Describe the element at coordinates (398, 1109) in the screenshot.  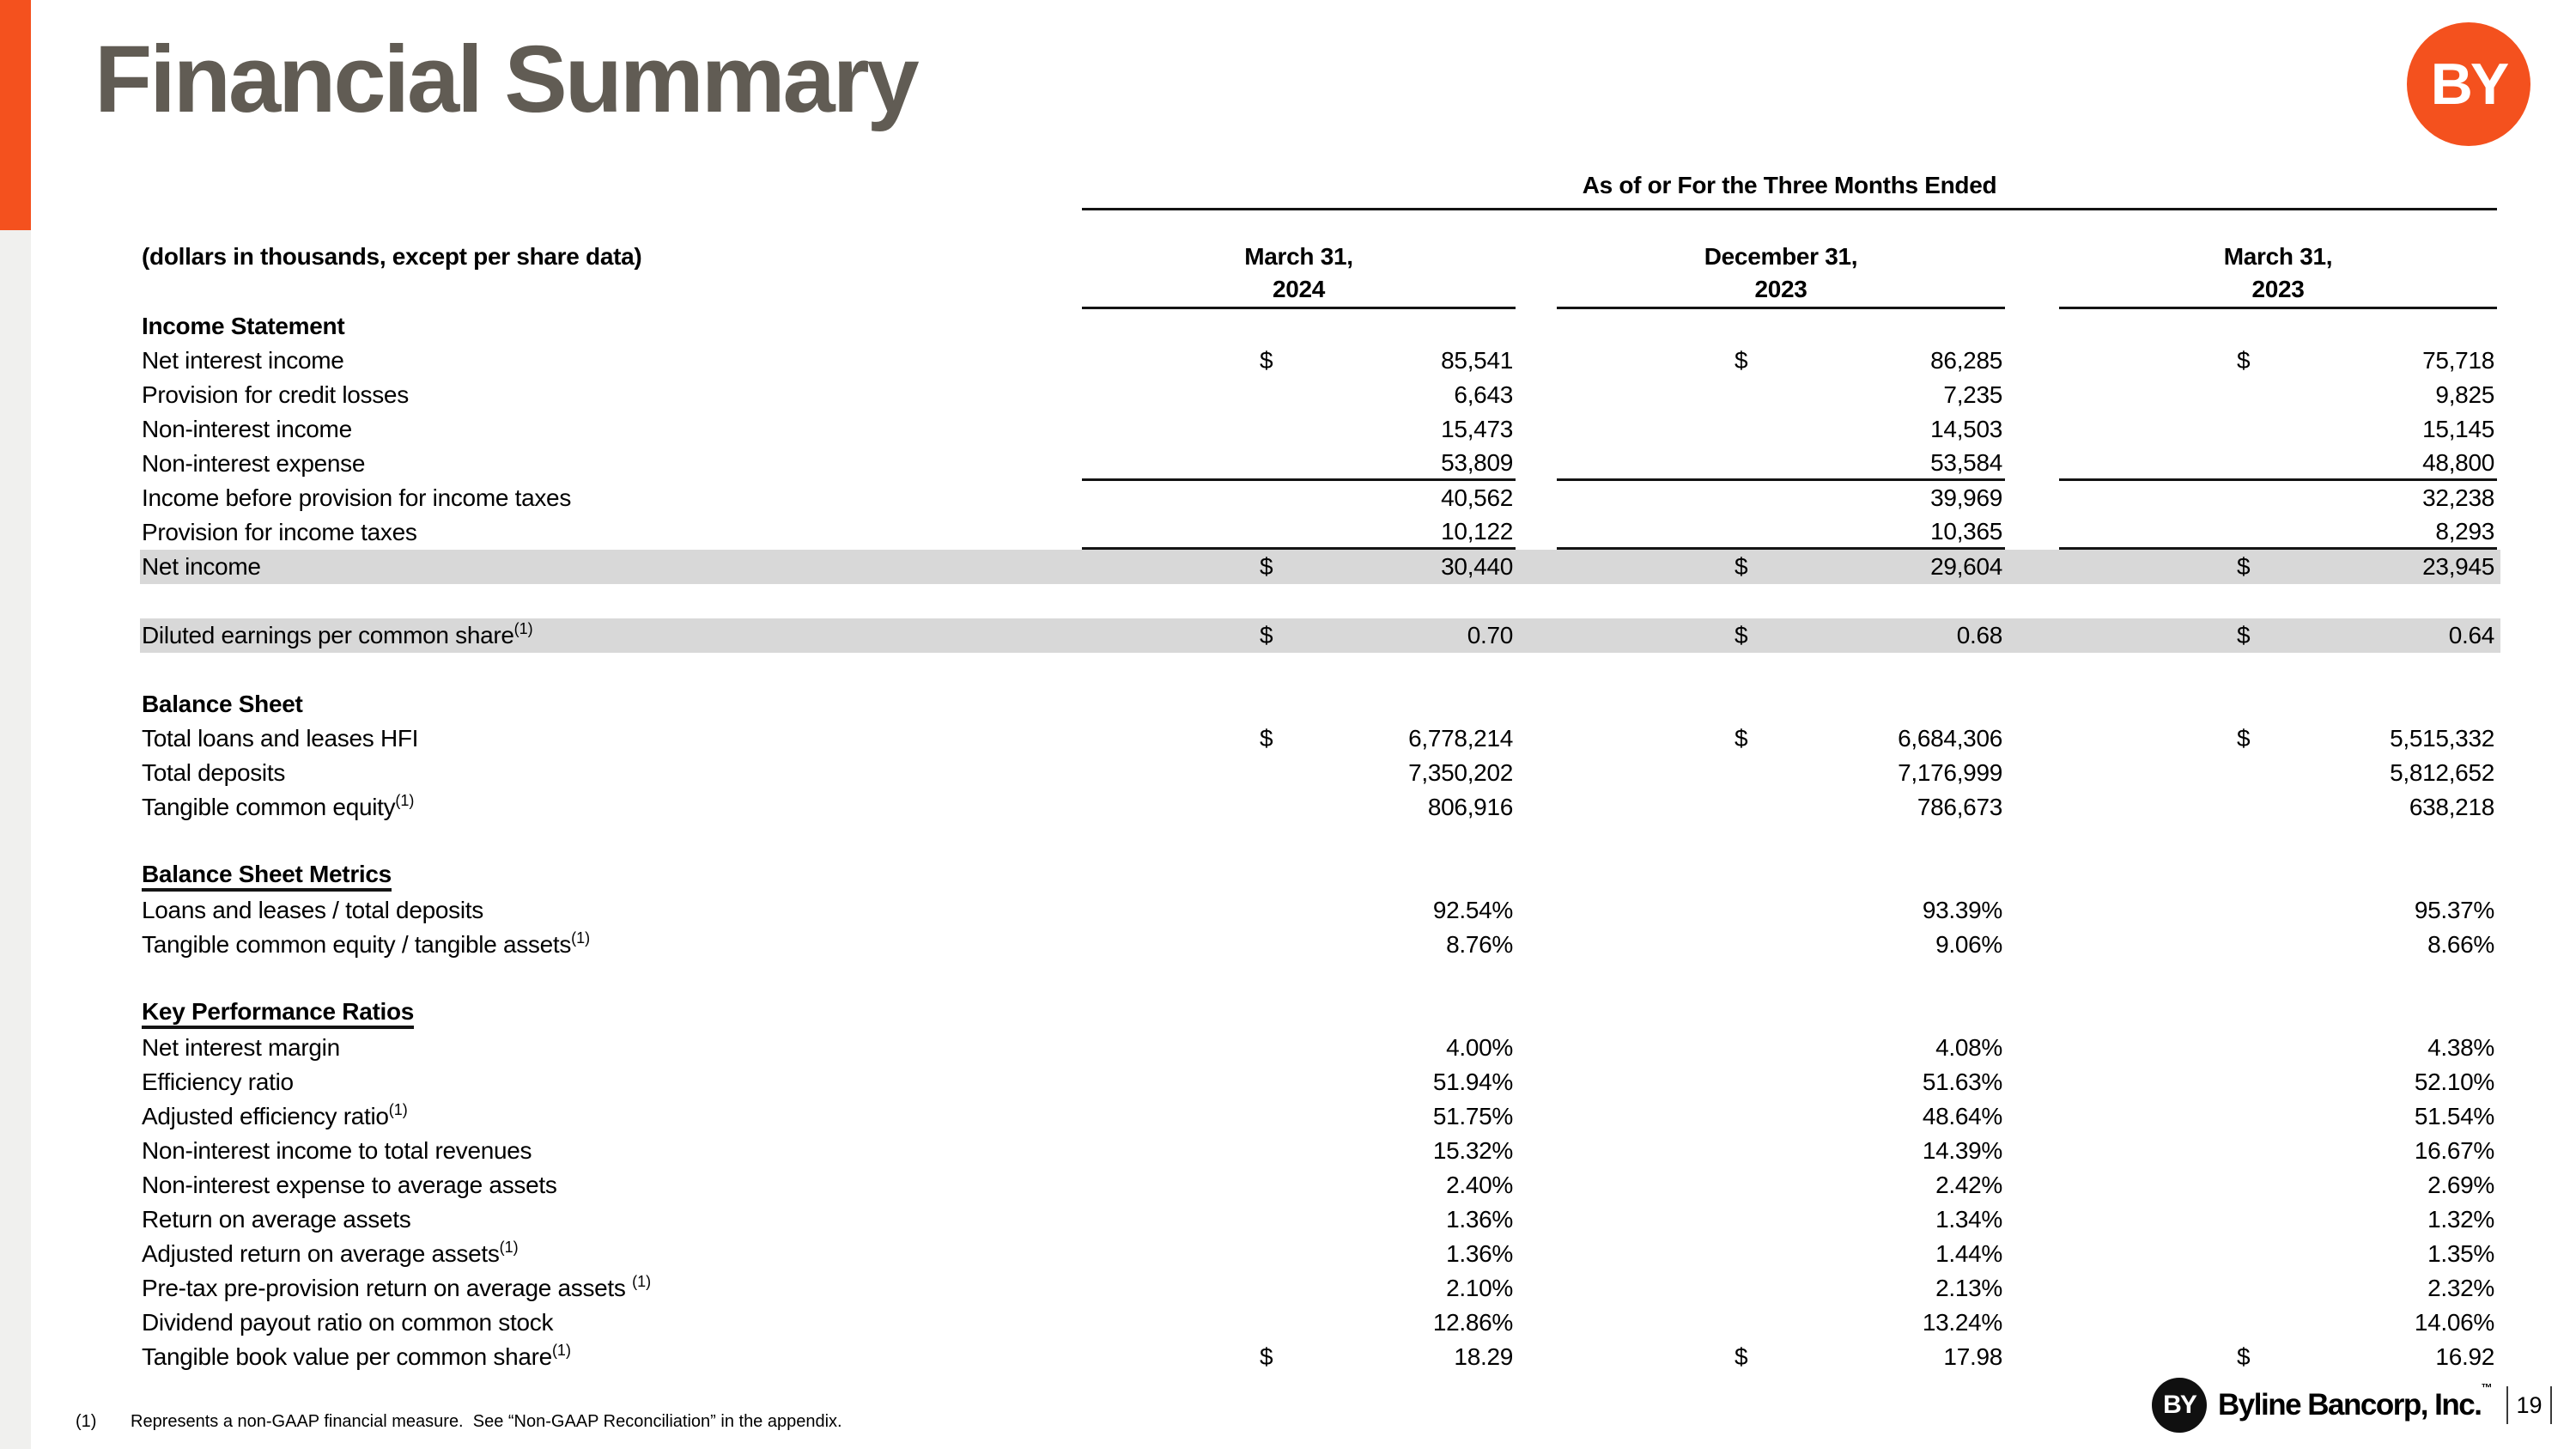
I see `footnote-reference: (1)` at that location.